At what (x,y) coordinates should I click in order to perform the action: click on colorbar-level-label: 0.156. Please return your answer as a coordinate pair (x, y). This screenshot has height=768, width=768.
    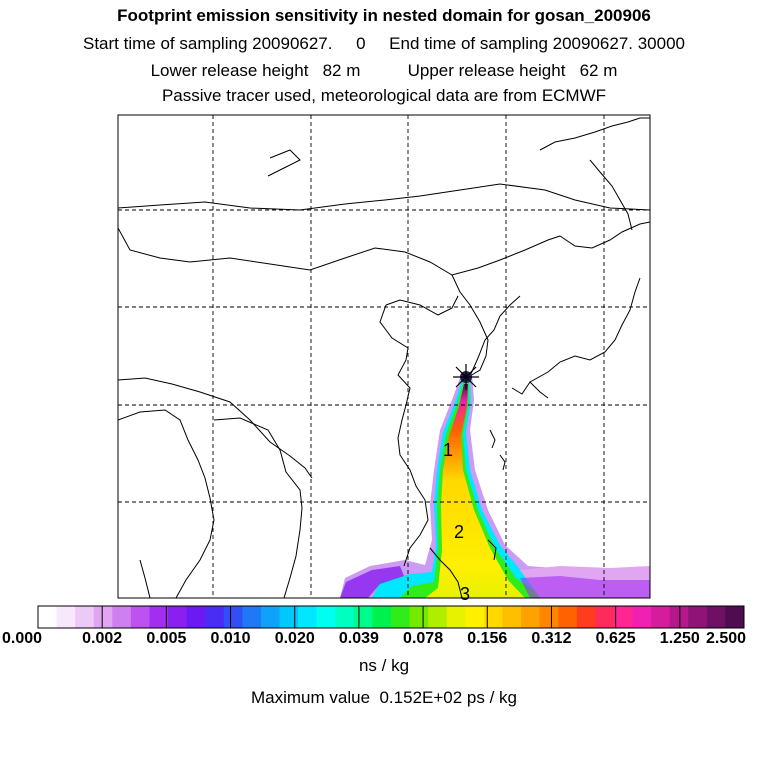
    Looking at the image, I should click on (487, 638).